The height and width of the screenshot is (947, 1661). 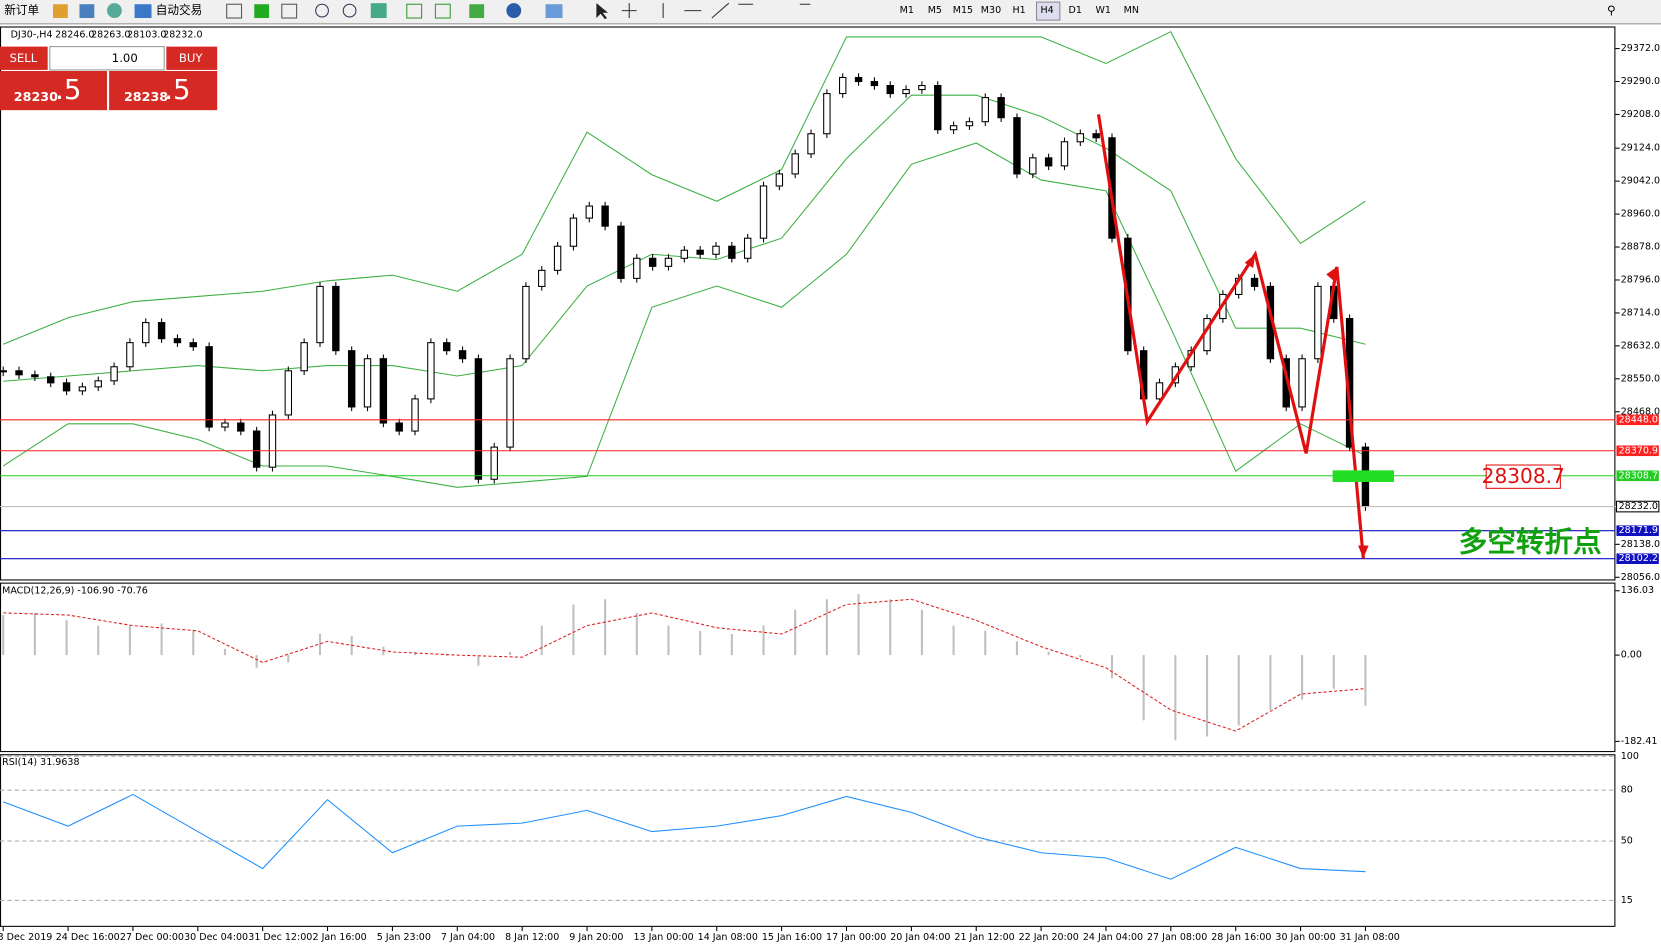 What do you see at coordinates (280, 937) in the screenshot?
I see `x-tick-label: 31 Dec 12:00` at bounding box center [280, 937].